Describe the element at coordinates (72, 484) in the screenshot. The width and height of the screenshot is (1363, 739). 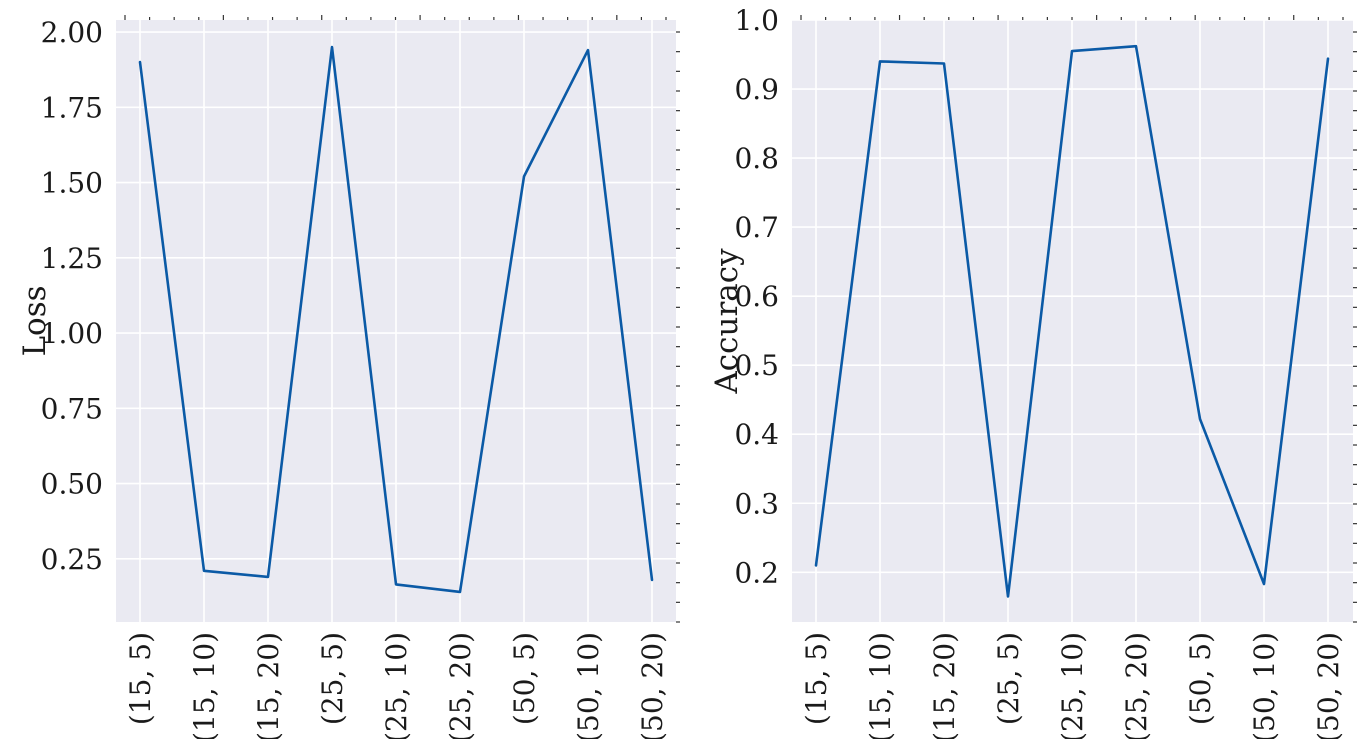
I see `y-tick-label: 0.50` at that location.